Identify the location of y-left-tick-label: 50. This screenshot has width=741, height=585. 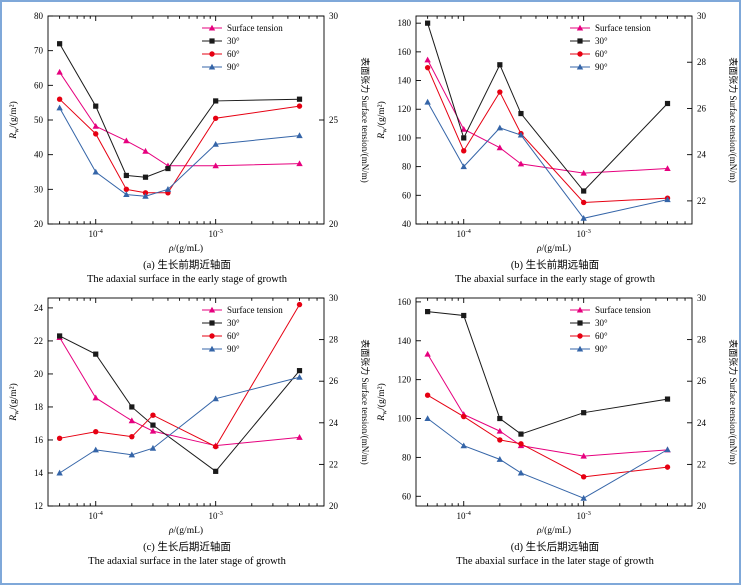
(39, 120).